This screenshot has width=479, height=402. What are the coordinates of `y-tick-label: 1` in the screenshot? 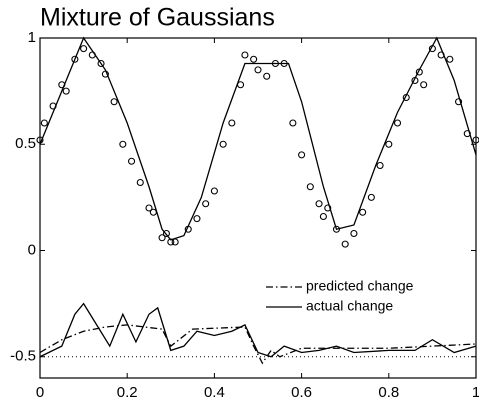 It's located at (32, 37).